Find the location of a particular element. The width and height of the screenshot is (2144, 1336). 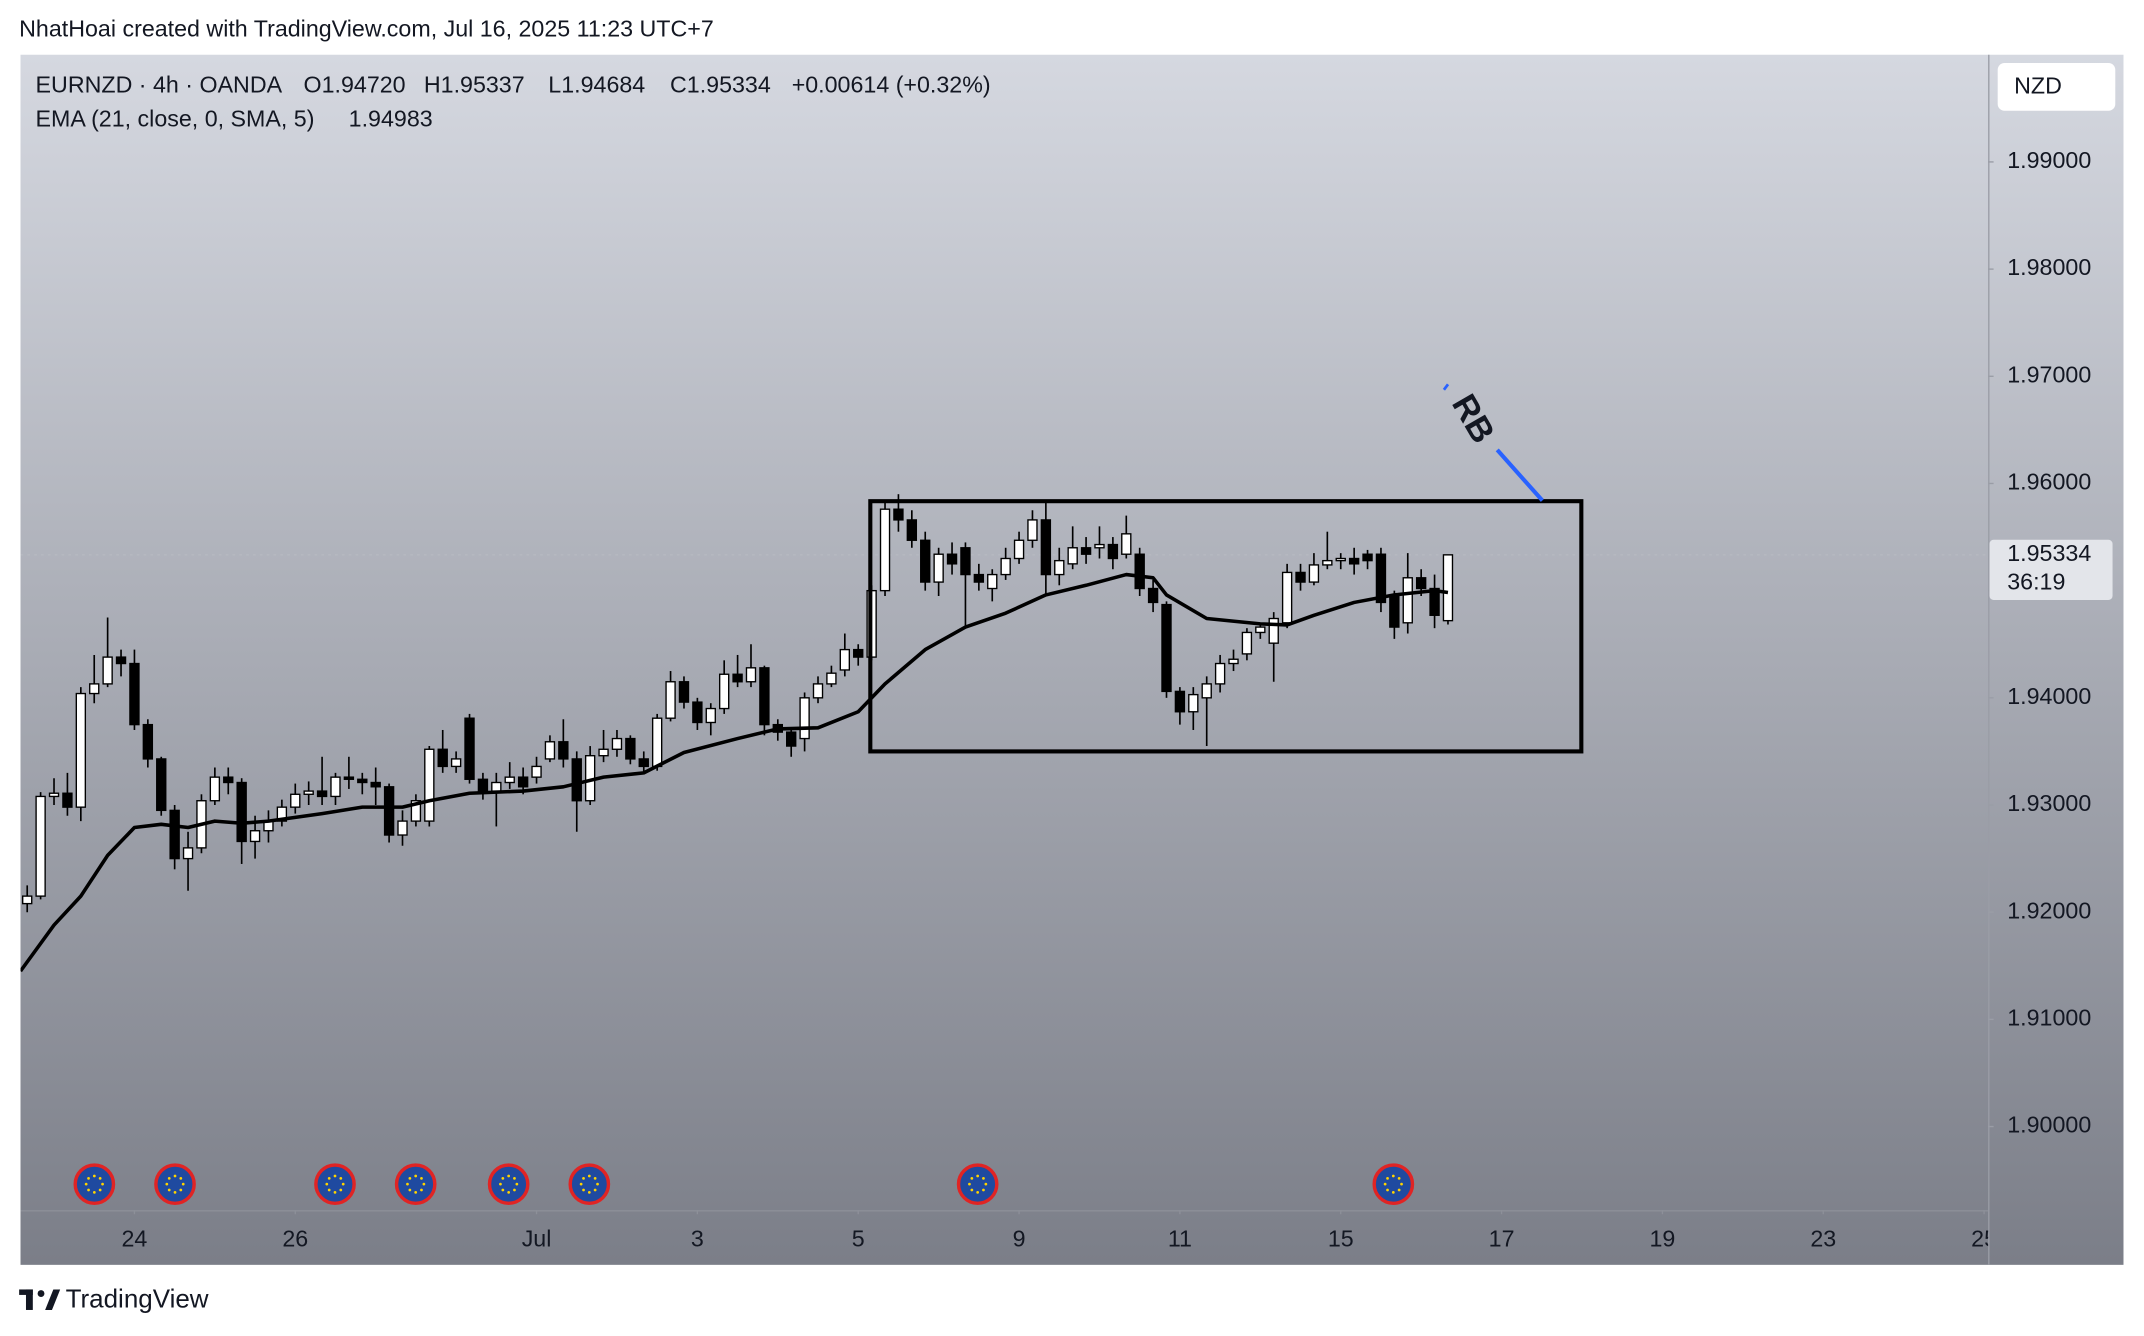

countdown: 36:19 is located at coordinates (2036, 582).